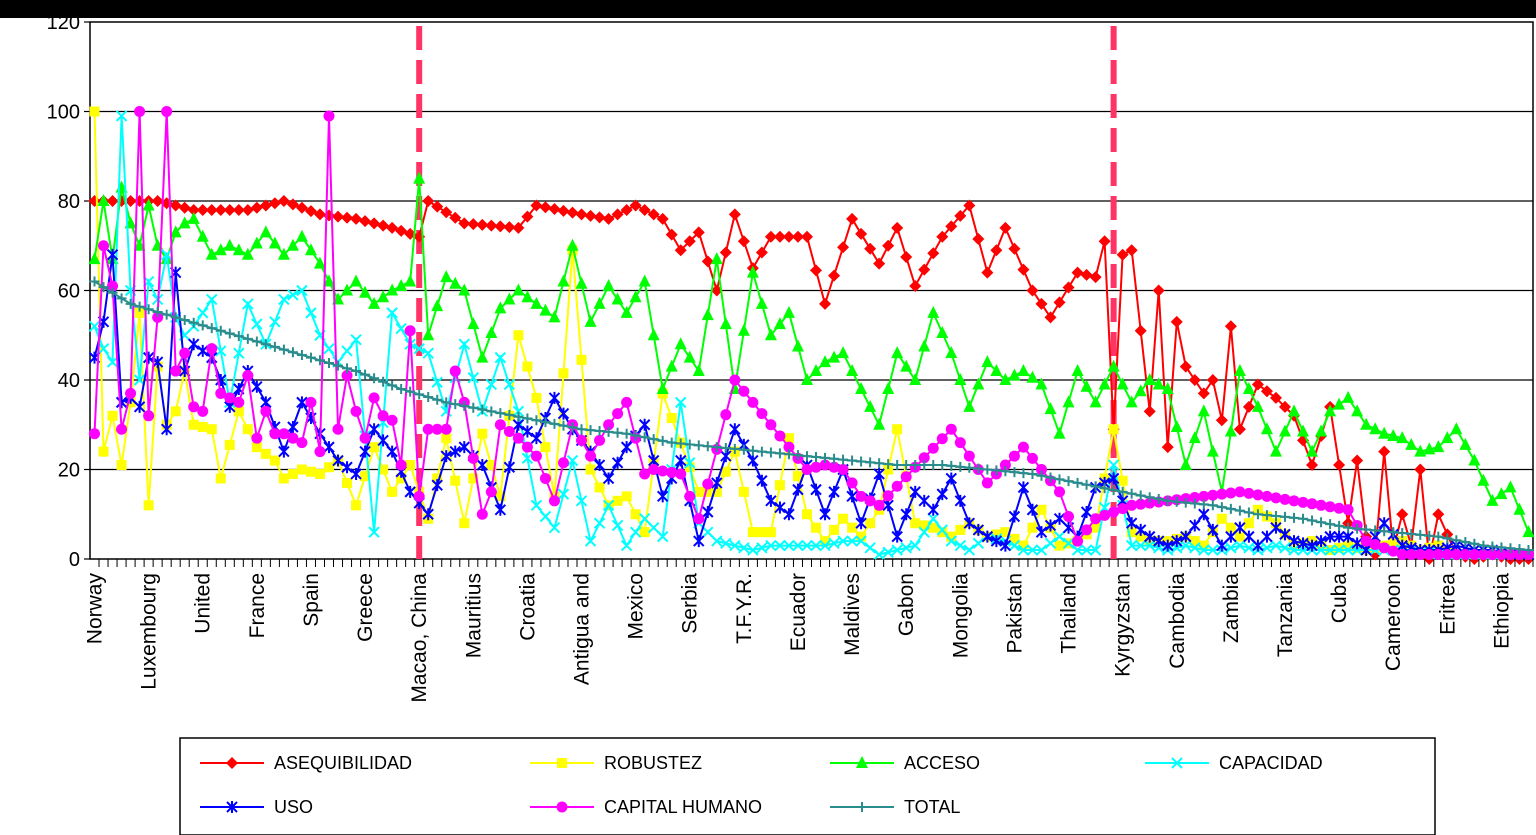 The image size is (1536, 835). I want to click on x-tick-label: Ecuador, so click(798, 612).